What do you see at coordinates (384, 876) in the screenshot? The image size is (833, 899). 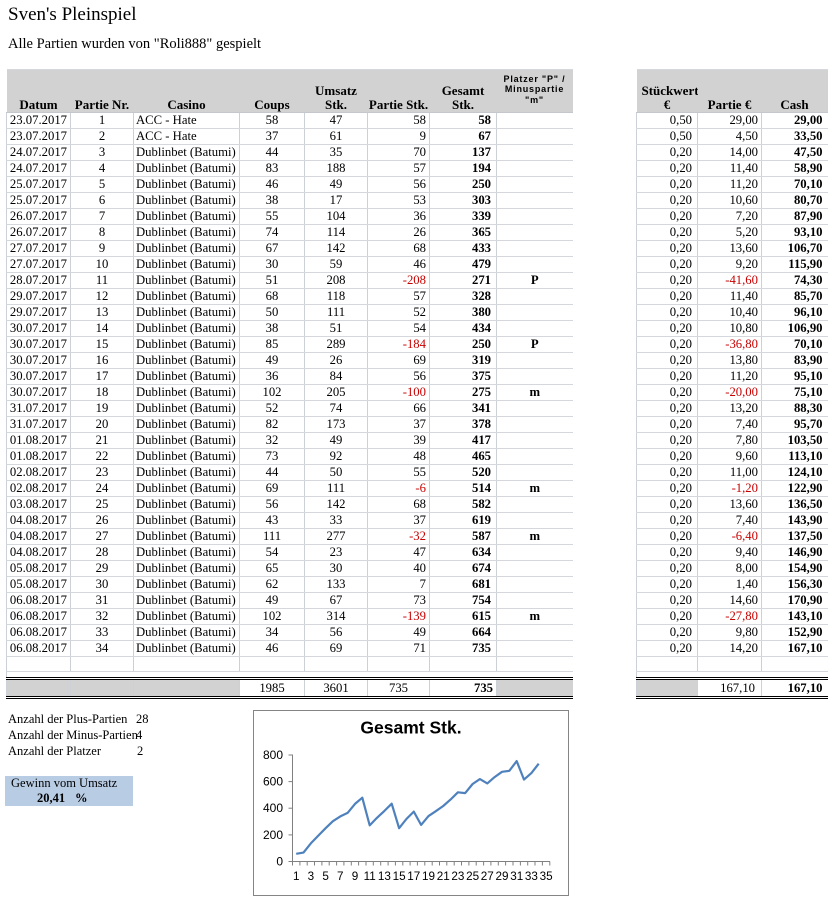 I see `svg-text: 13` at bounding box center [384, 876].